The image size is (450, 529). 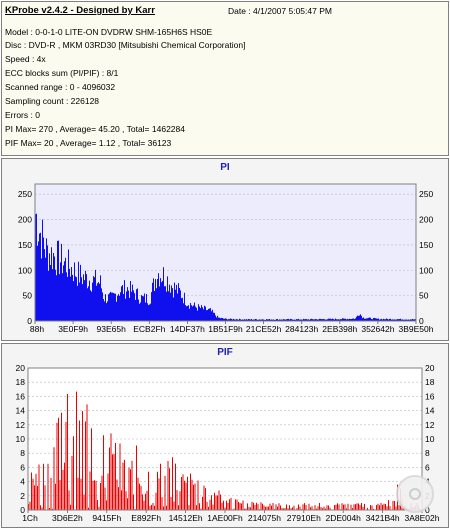 What do you see at coordinates (37, 329) in the screenshot?
I see `pi-x-tick-label: 88h` at bounding box center [37, 329].